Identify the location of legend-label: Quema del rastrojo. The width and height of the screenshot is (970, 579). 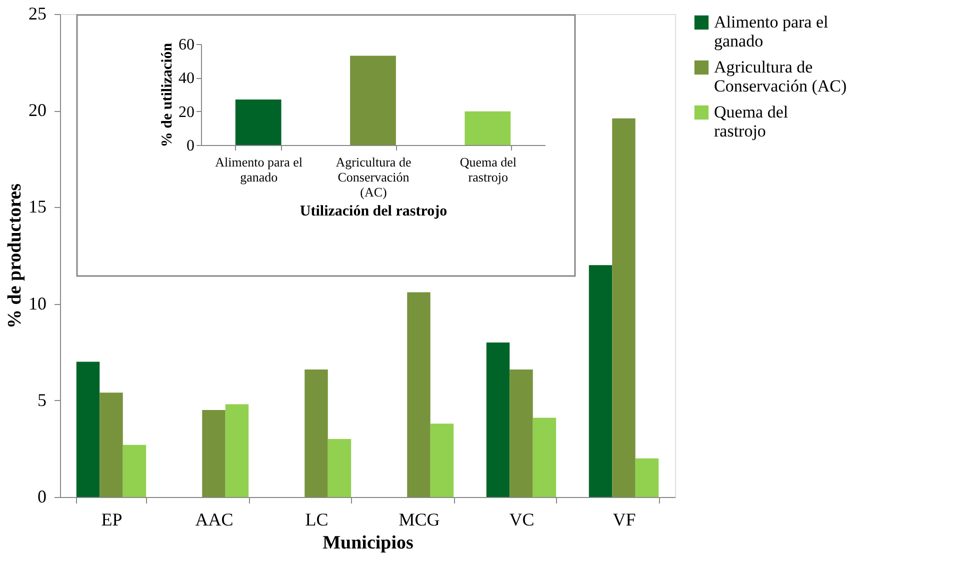
(751, 121).